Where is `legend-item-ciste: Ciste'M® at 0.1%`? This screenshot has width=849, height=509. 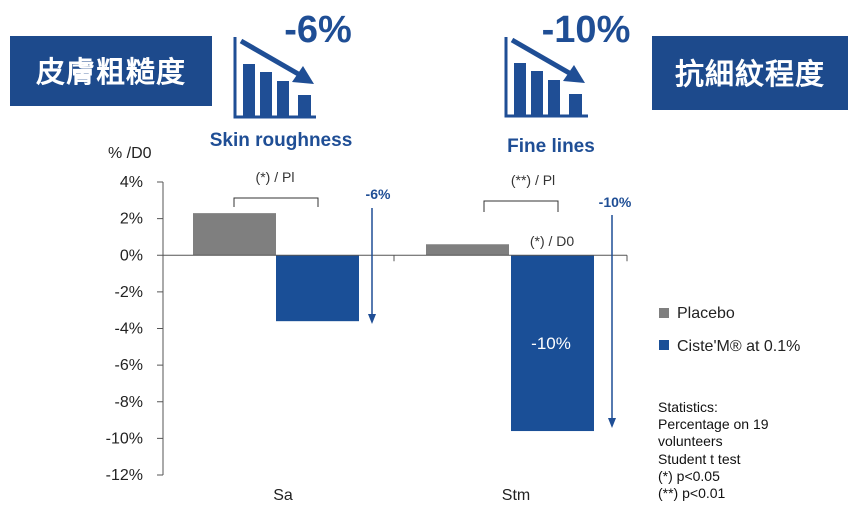 legend-item-ciste: Ciste'M® at 0.1% is located at coordinates (729, 346).